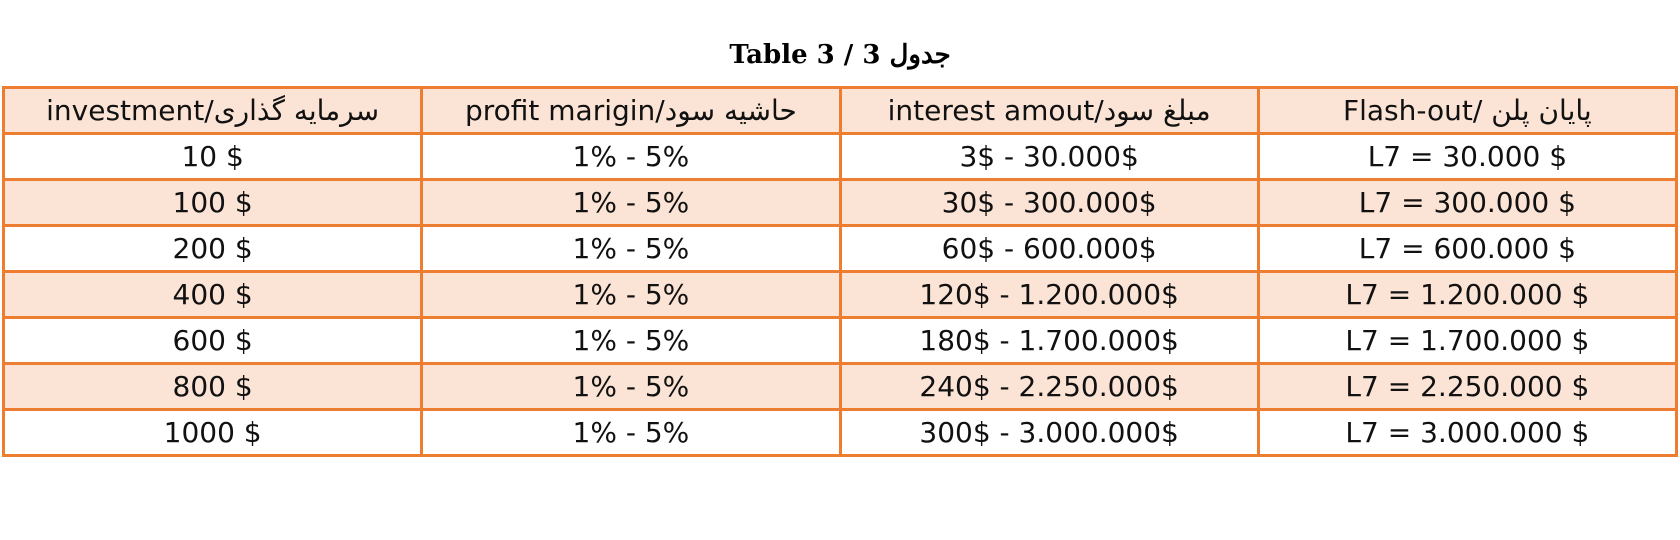 This screenshot has height=540, width=1680. I want to click on table-cell: L7 = 600.000 $, so click(1467, 248).